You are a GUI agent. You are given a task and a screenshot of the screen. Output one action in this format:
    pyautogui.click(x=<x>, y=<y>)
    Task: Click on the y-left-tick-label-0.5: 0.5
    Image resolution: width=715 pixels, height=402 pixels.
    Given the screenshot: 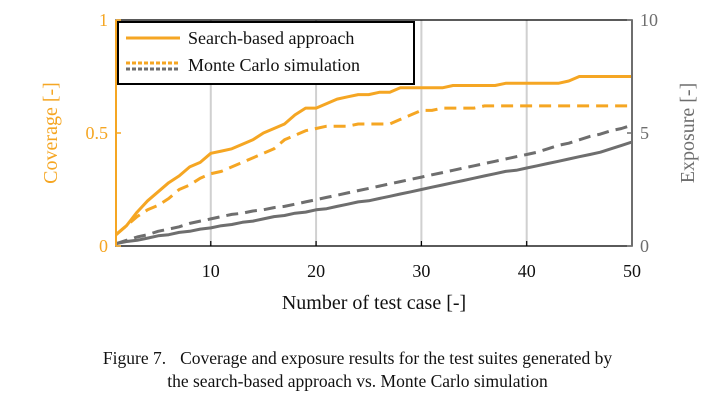 What is the action you would take?
    pyautogui.click(x=97, y=133)
    